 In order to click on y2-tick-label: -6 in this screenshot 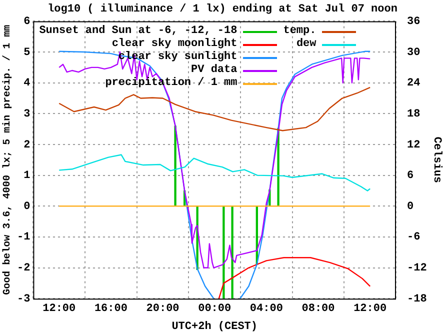, I will do `click(413, 238)`.